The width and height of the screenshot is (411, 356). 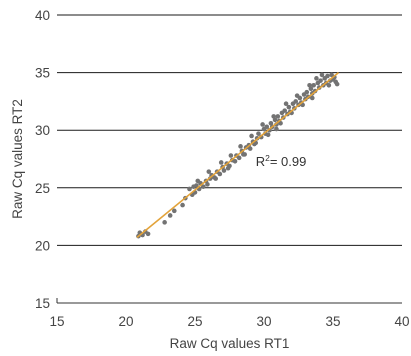 What do you see at coordinates (267, 158) in the screenshot?
I see `r-squared-superscript: 2` at bounding box center [267, 158].